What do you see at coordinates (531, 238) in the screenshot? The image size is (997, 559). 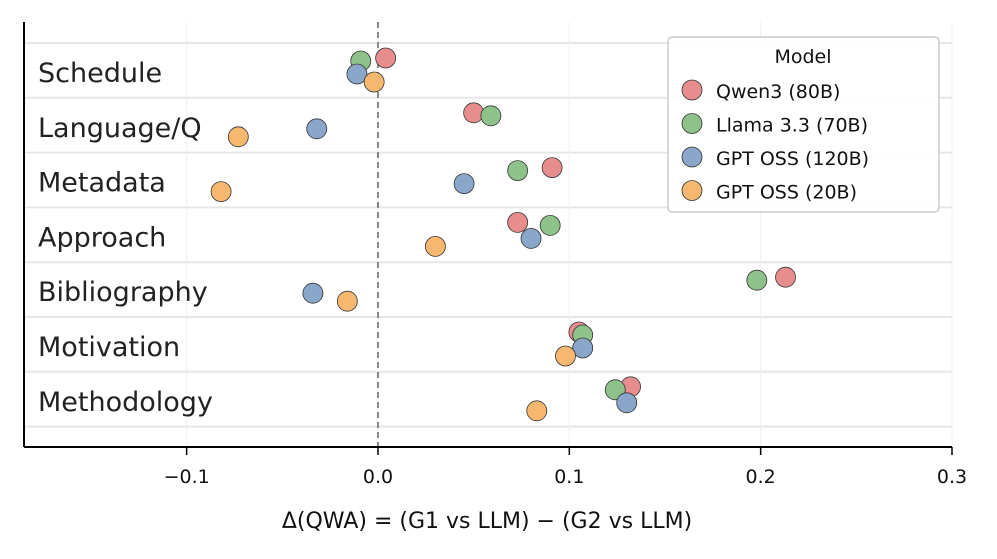 I see `point-gpt-oss-120b--approach` at bounding box center [531, 238].